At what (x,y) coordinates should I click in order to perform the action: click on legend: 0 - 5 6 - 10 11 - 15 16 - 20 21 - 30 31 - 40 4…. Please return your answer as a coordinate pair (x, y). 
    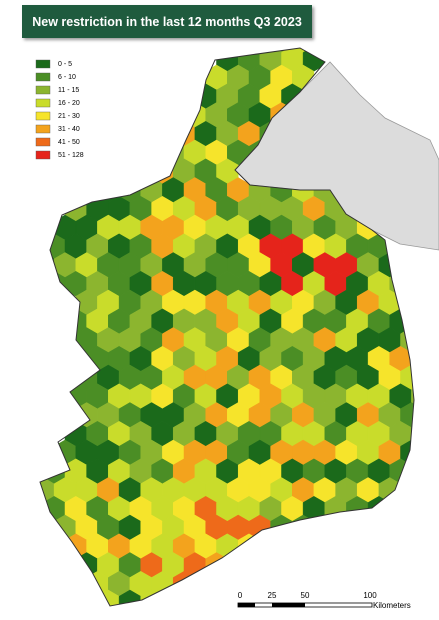
    Looking at the image, I should click on (59, 109).